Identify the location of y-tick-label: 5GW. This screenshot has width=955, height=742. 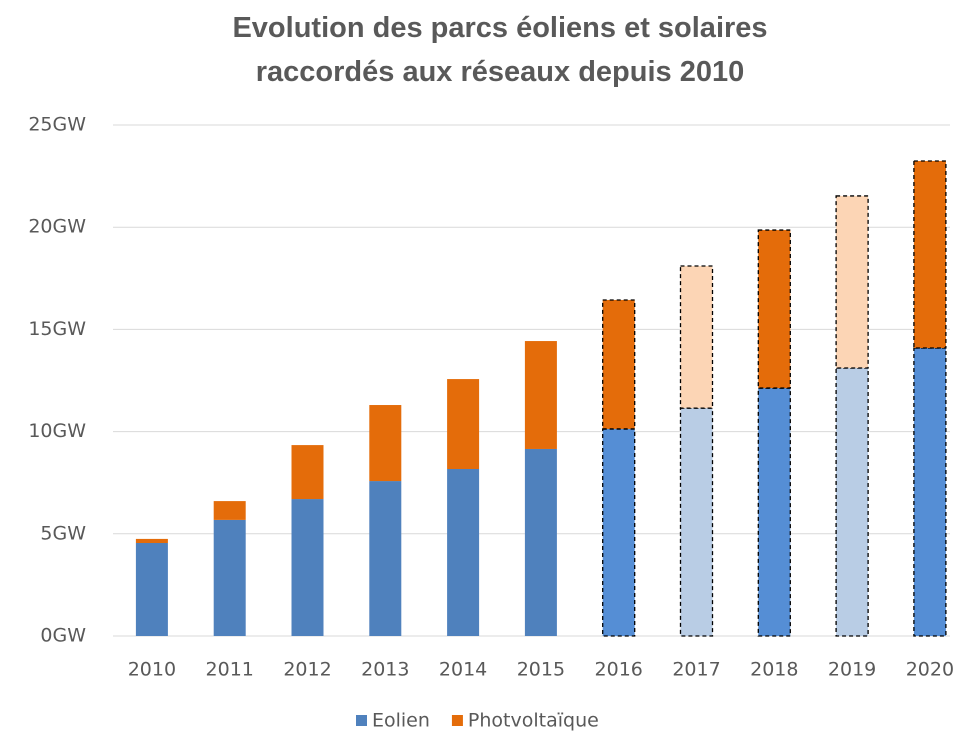
(63, 533).